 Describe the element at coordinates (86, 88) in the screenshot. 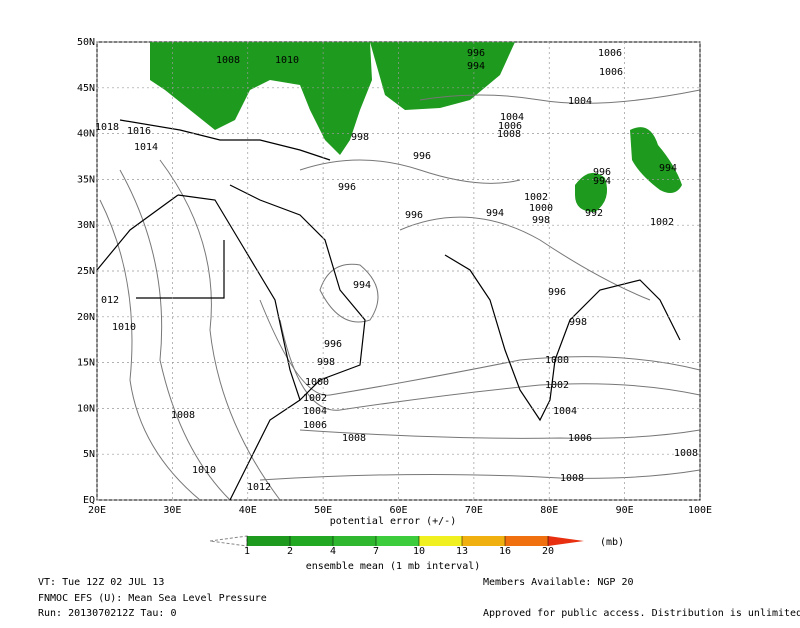

I see `lat-label: 45N` at that location.